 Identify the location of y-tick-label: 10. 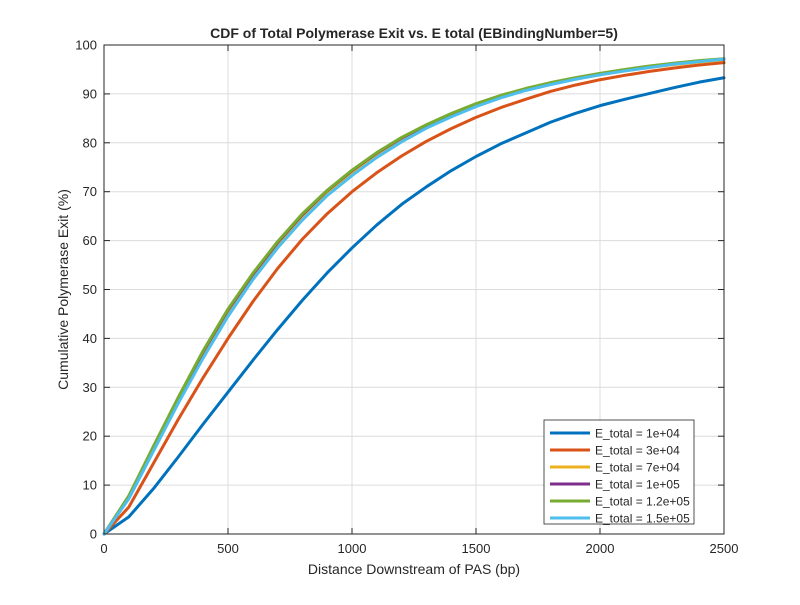
(90, 485).